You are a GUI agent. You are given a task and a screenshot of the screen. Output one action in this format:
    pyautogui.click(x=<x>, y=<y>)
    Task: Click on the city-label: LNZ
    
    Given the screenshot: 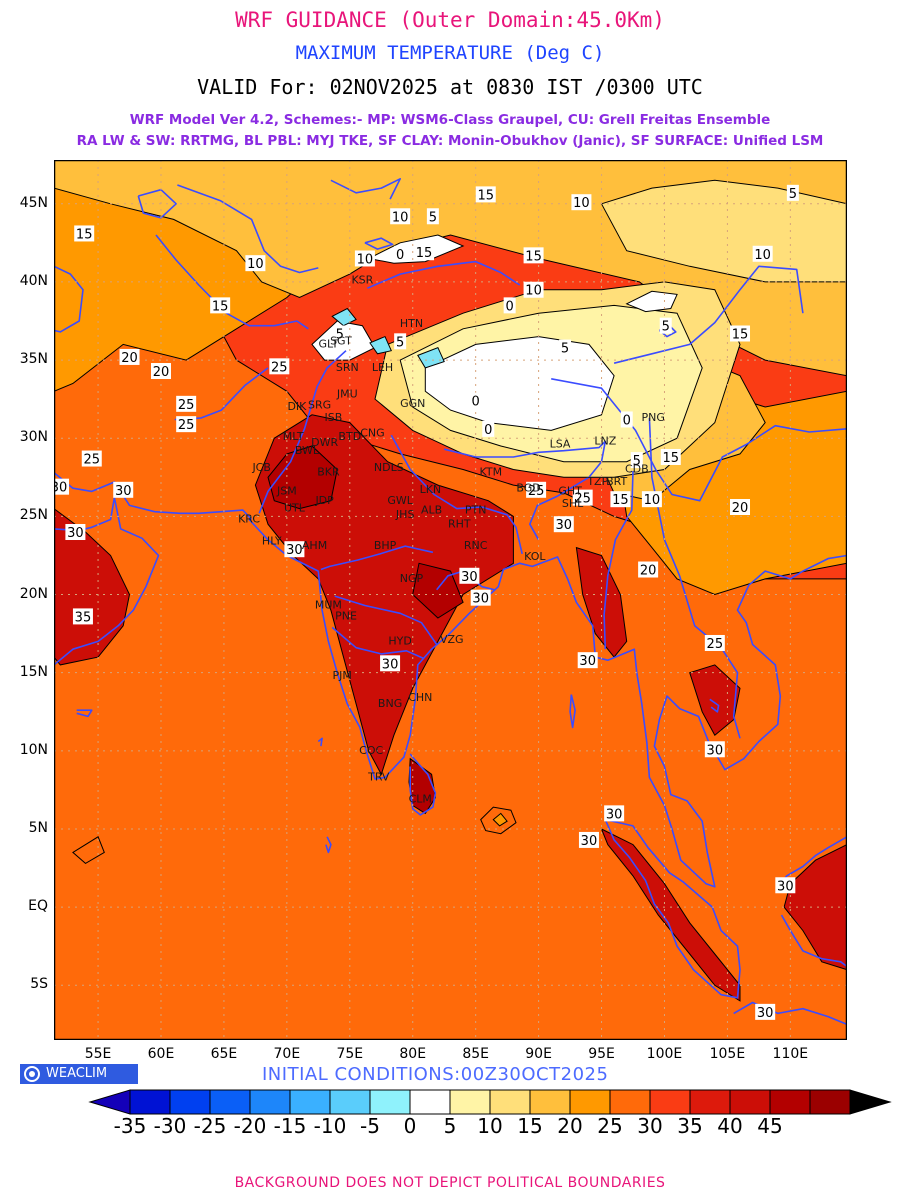 What is the action you would take?
    pyautogui.click(x=605, y=440)
    